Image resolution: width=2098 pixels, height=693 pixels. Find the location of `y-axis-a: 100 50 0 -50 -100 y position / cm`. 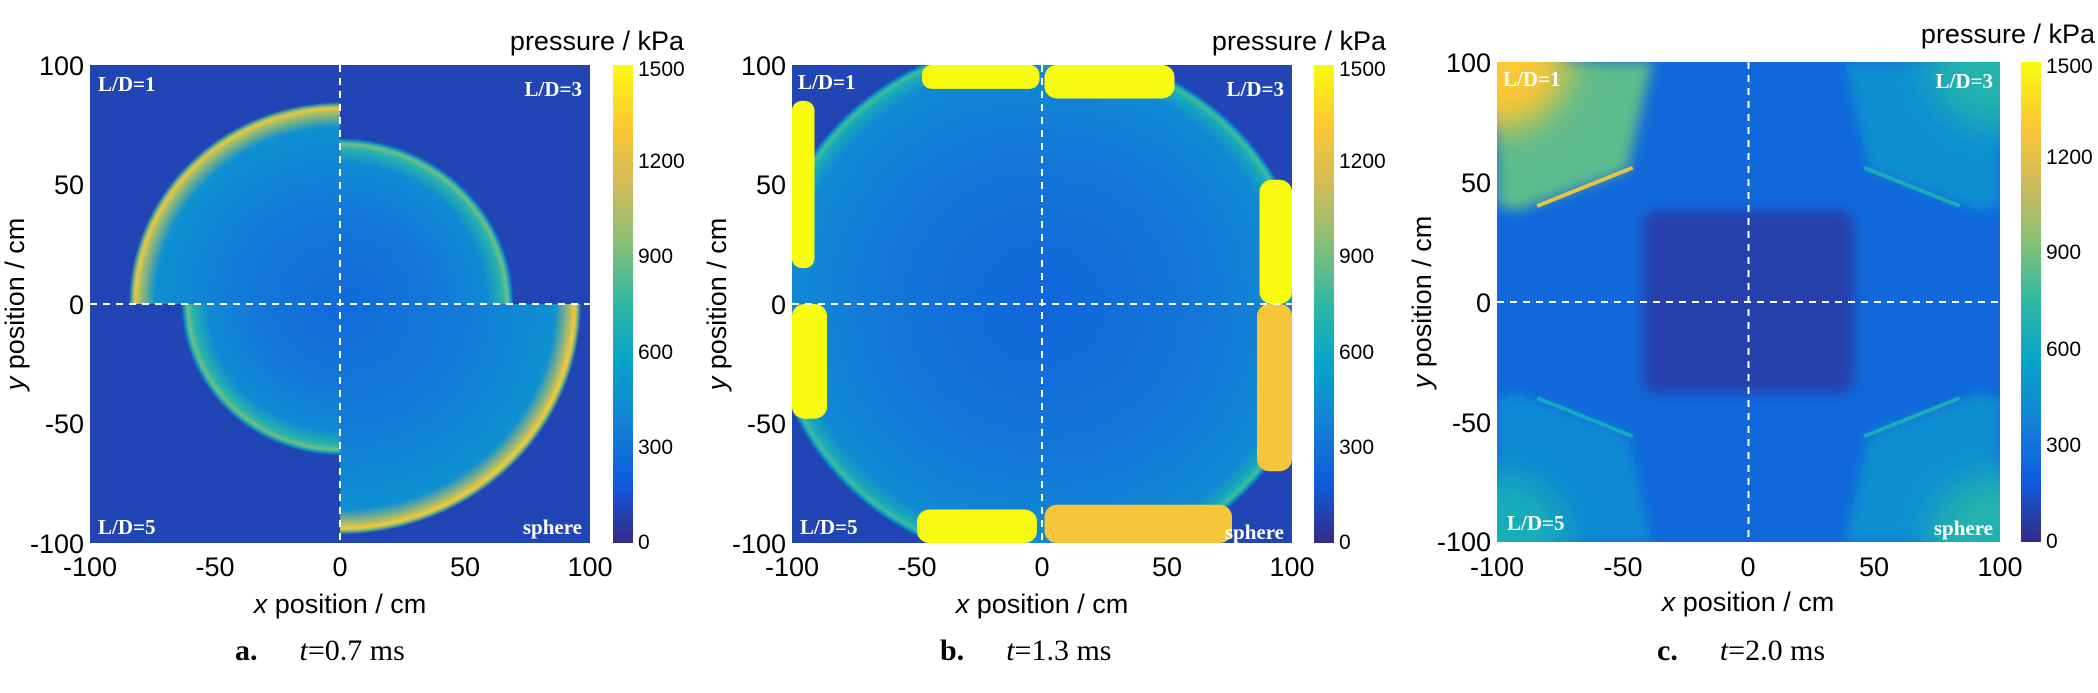

y-axis-a: 100 50 0 -50 -100 y position / cm is located at coordinates (42, 305).